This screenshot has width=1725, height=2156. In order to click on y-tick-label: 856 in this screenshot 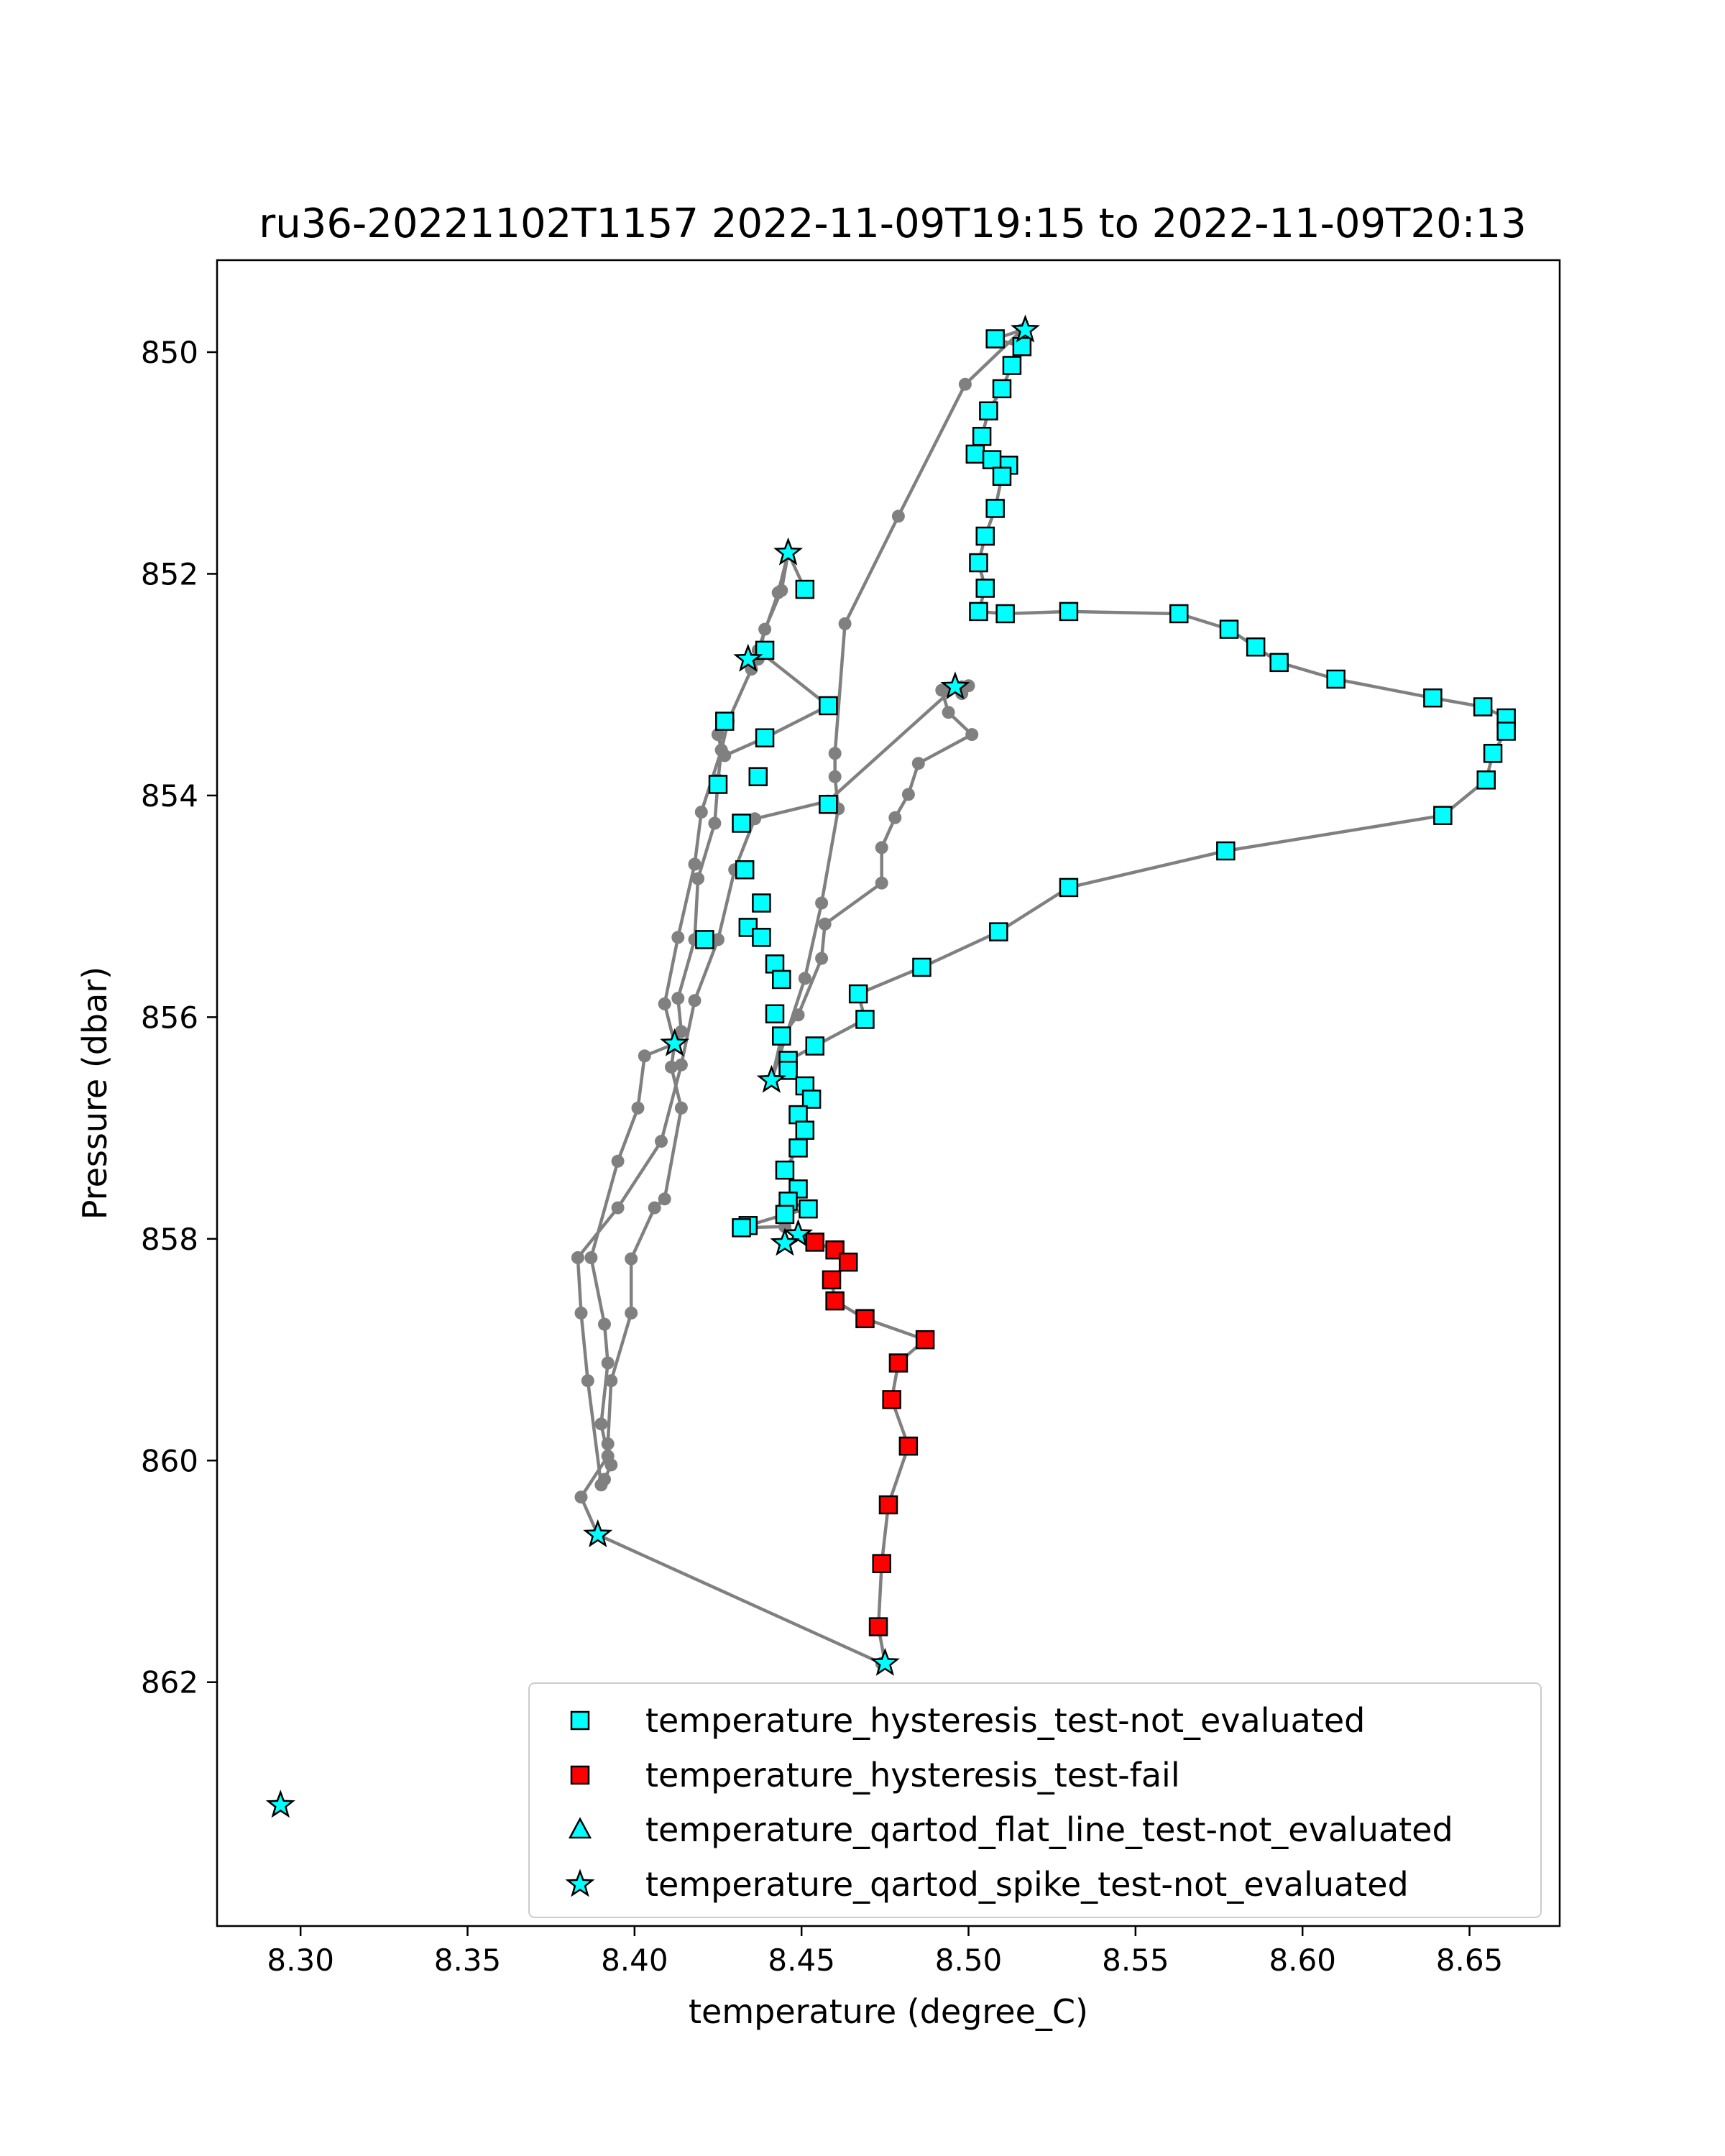, I will do `click(169, 1017)`.